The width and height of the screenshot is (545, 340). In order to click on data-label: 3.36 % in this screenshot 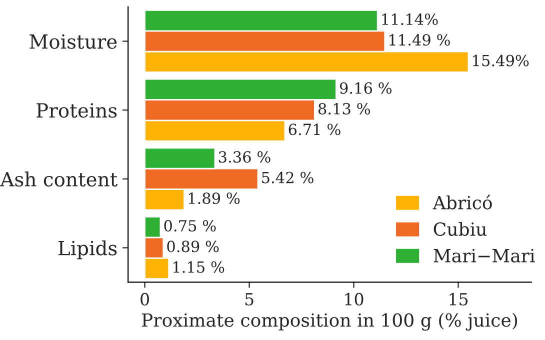, I will do `click(244, 157)`.